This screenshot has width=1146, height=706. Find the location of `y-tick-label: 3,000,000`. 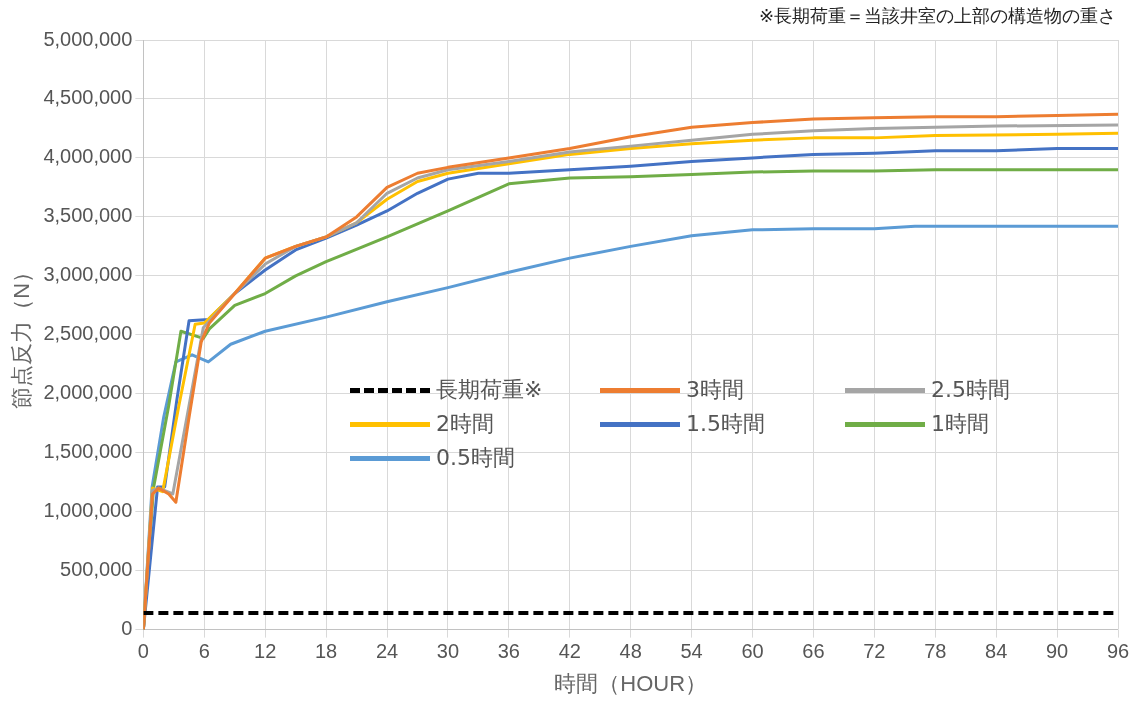

y-tick-label: 3,000,000 is located at coordinates (88, 274).